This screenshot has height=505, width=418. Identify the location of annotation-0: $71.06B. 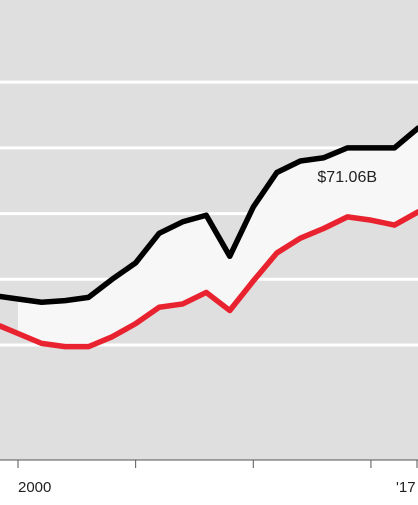
(347, 177).